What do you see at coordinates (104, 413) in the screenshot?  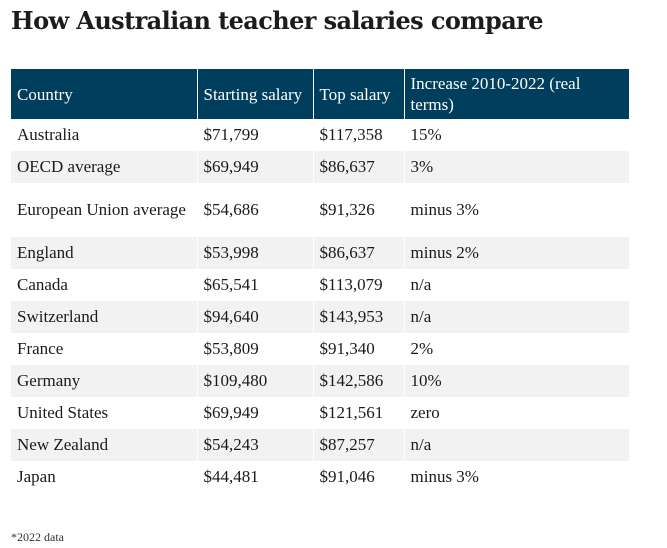 I see `cell-country: United States` at bounding box center [104, 413].